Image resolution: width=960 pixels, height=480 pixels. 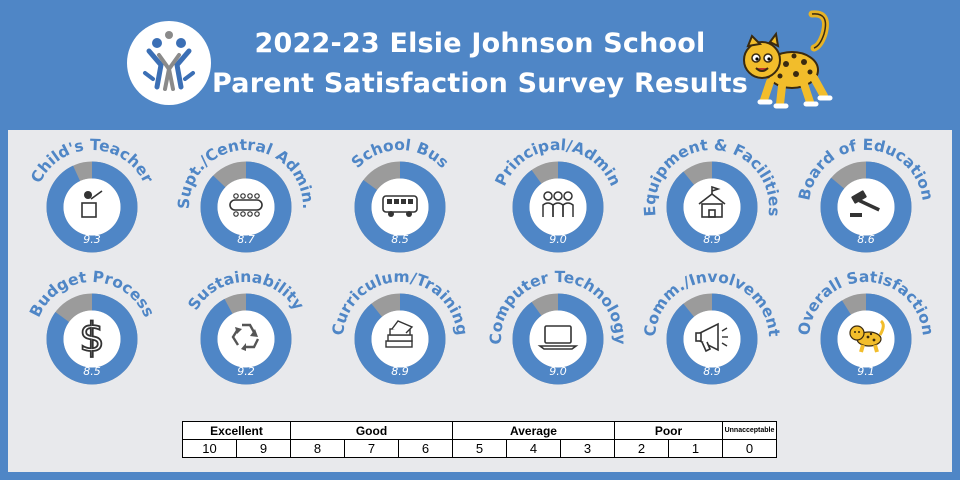 I want to click on legend-scale-cell: 8, so click(x=317, y=448).